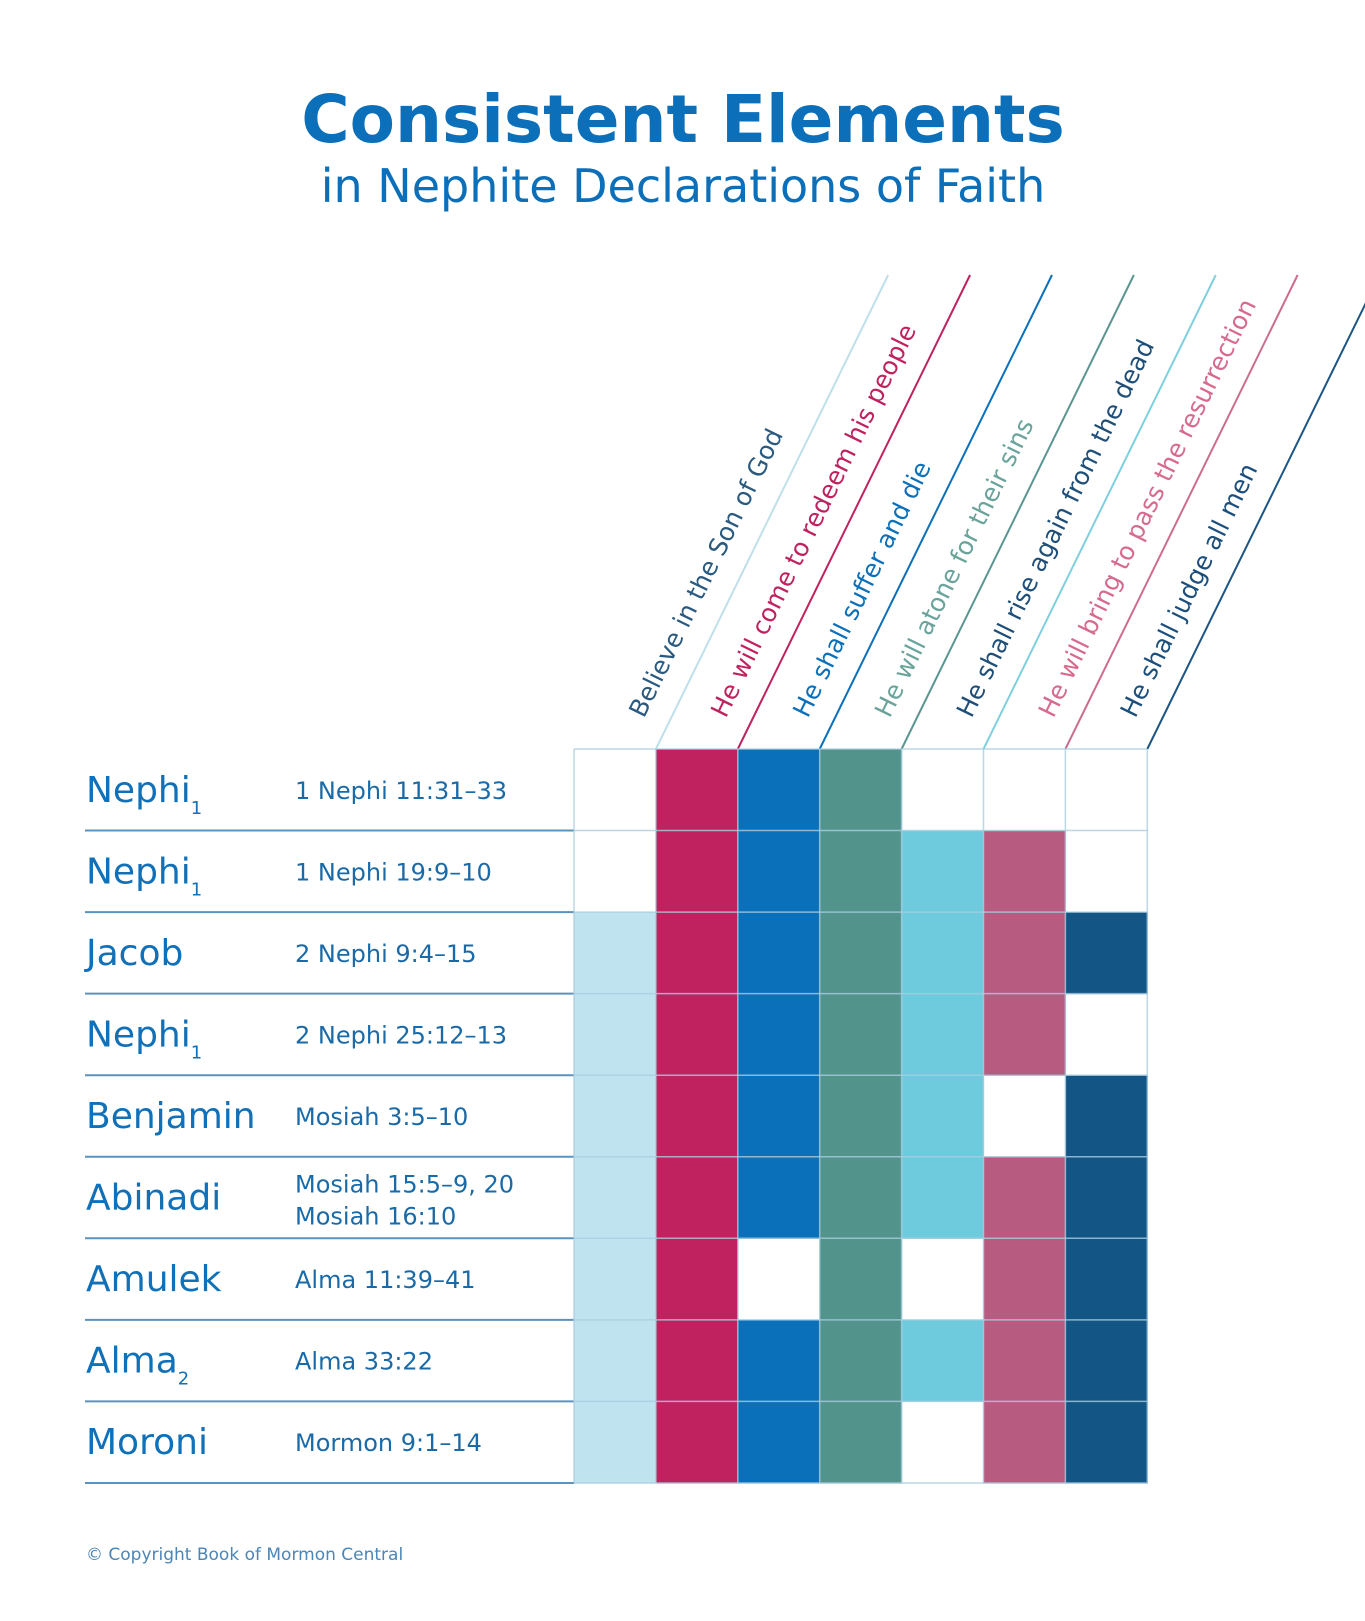 Image resolution: width=1365 pixels, height=1621 pixels. What do you see at coordinates (147, 1442) in the screenshot?
I see `row-name: Moroni` at bounding box center [147, 1442].